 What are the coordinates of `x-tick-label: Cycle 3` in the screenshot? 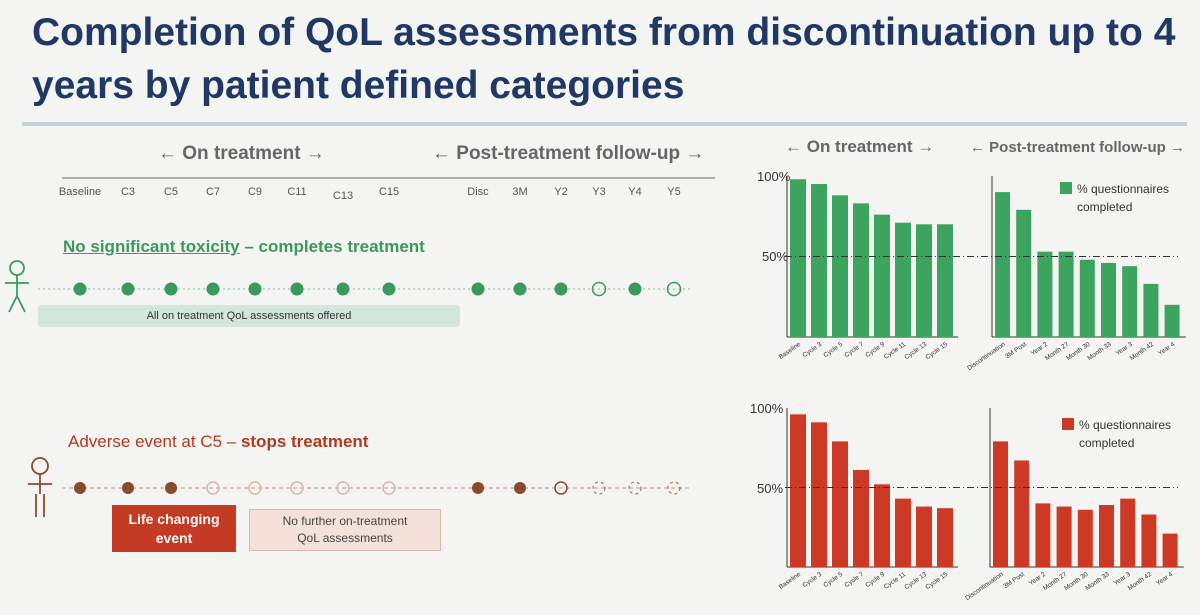 It's located at (812, 350).